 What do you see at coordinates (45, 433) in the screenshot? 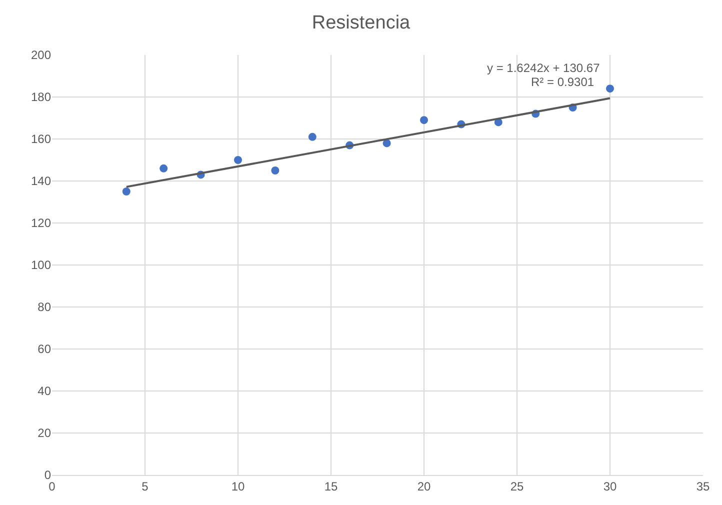
I see `y-tick-label: 20` at bounding box center [45, 433].